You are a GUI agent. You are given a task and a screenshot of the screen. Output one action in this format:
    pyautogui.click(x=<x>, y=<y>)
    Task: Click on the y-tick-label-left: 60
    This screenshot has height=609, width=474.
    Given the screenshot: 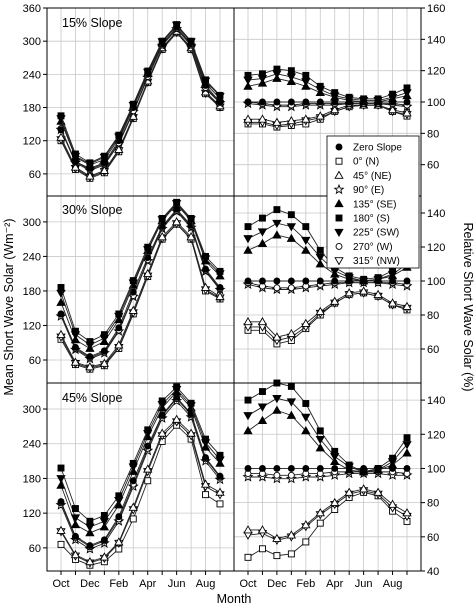 What is the action you would take?
    pyautogui.click(x=35, y=175)
    